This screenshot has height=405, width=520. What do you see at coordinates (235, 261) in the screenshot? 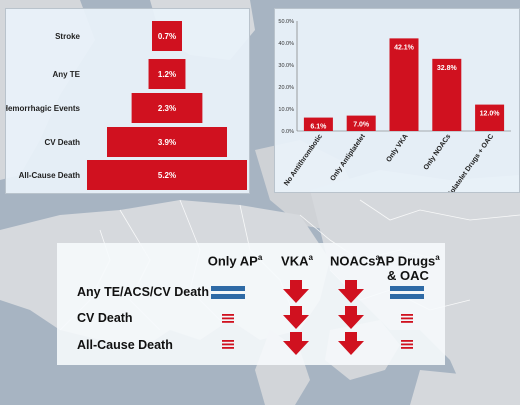
I see `col-header-only-ap: Only APa` at bounding box center [235, 261].